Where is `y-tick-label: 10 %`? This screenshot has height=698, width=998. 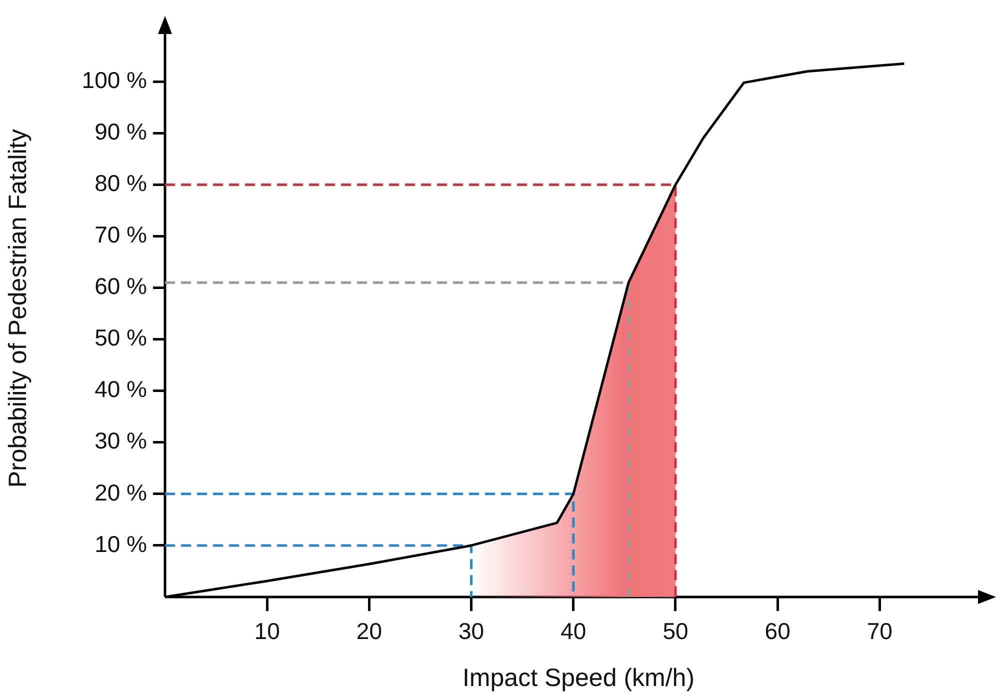 y-tick-label: 10 % is located at coordinates (120, 543).